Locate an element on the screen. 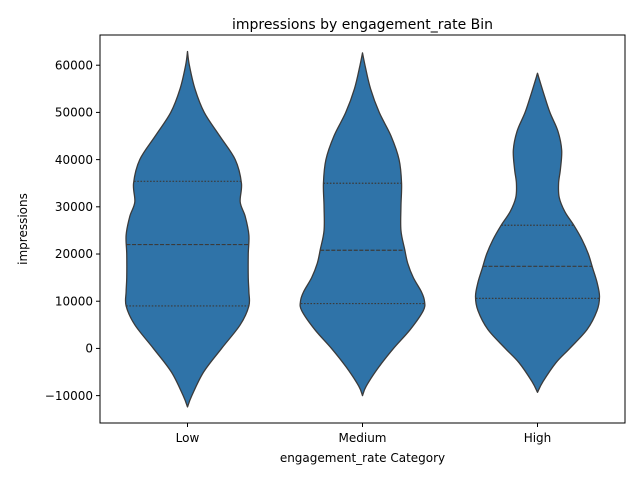  x-axis-label: engagement_rate Category is located at coordinates (362, 458).